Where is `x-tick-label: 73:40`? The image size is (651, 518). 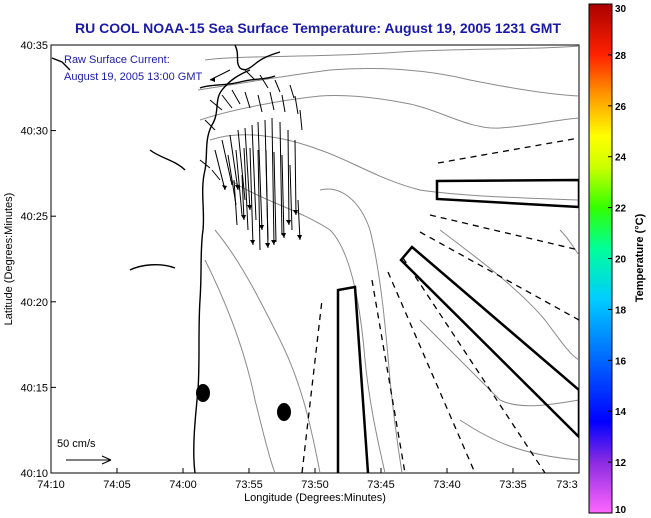
x-tick-label: 73:40 is located at coordinates (447, 485).